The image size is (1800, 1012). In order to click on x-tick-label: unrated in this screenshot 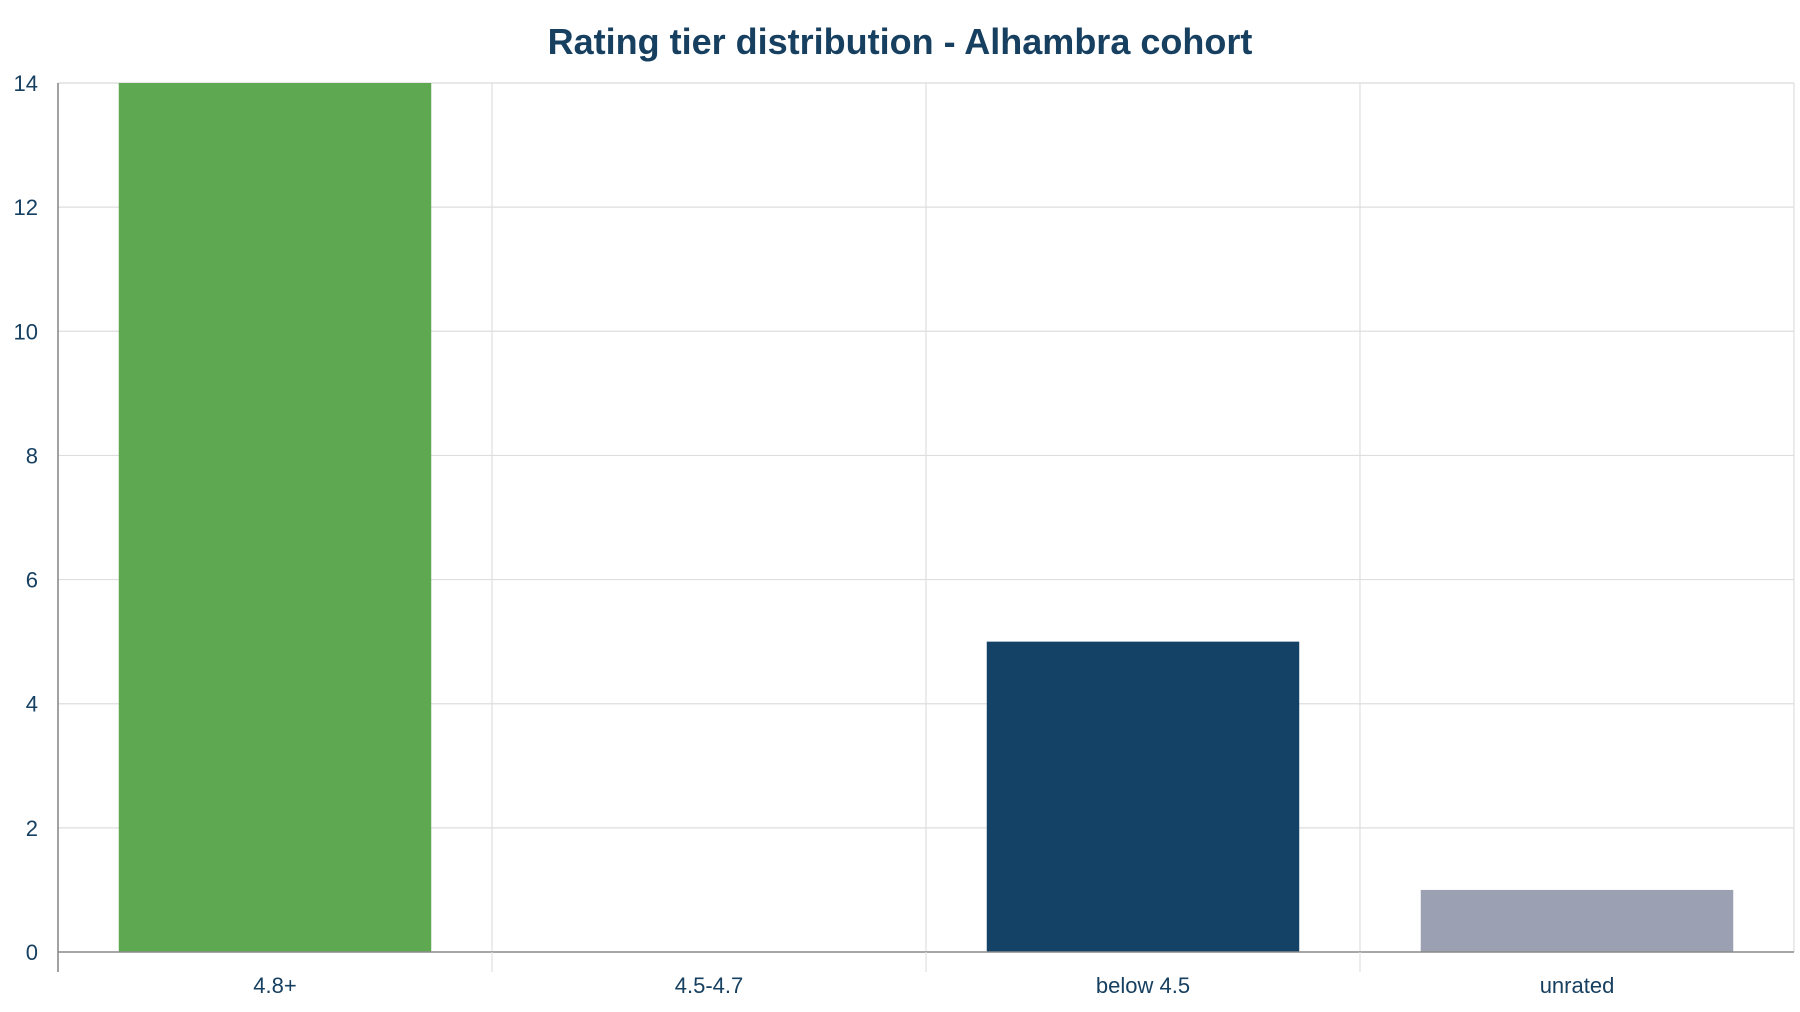, I will do `click(1577, 985)`.